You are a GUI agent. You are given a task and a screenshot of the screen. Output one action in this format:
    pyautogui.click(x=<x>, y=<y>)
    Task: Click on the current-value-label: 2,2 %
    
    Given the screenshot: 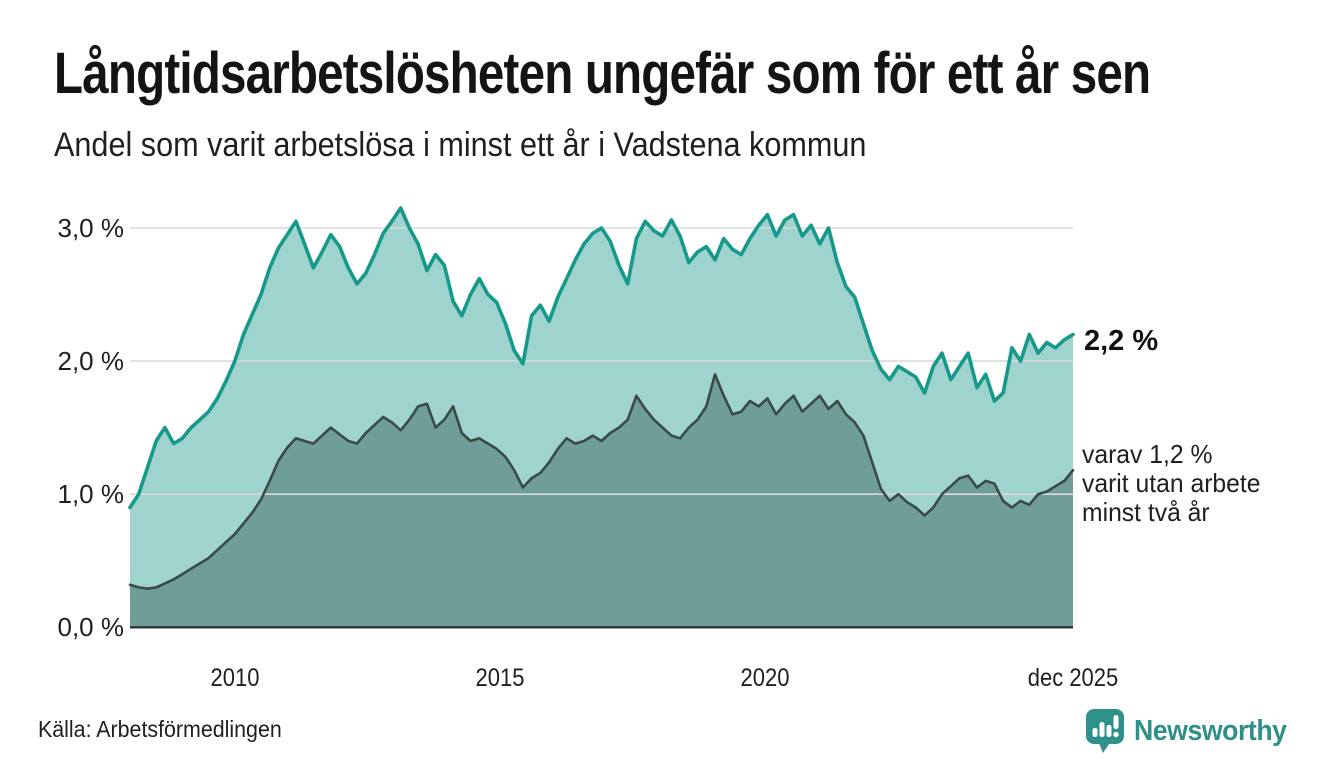 What is the action you would take?
    pyautogui.click(x=1121, y=341)
    